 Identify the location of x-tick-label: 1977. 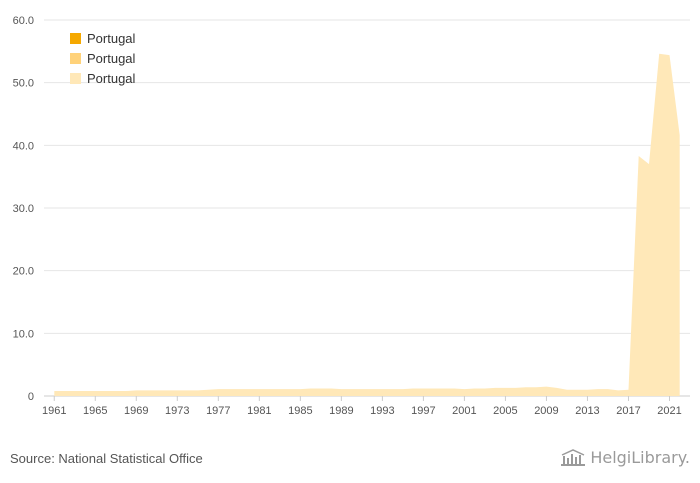
(218, 411).